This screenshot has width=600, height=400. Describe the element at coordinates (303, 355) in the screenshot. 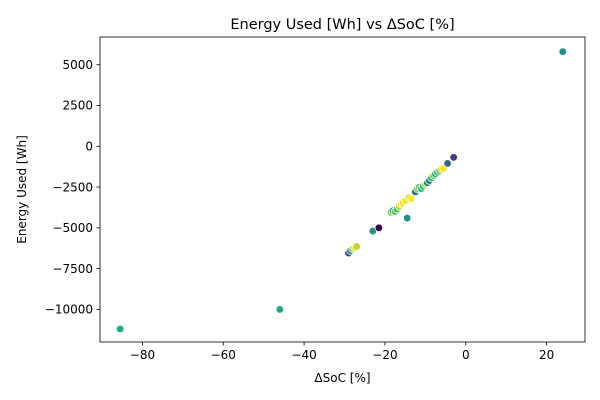

I see `x-tick-label: −40` at that location.